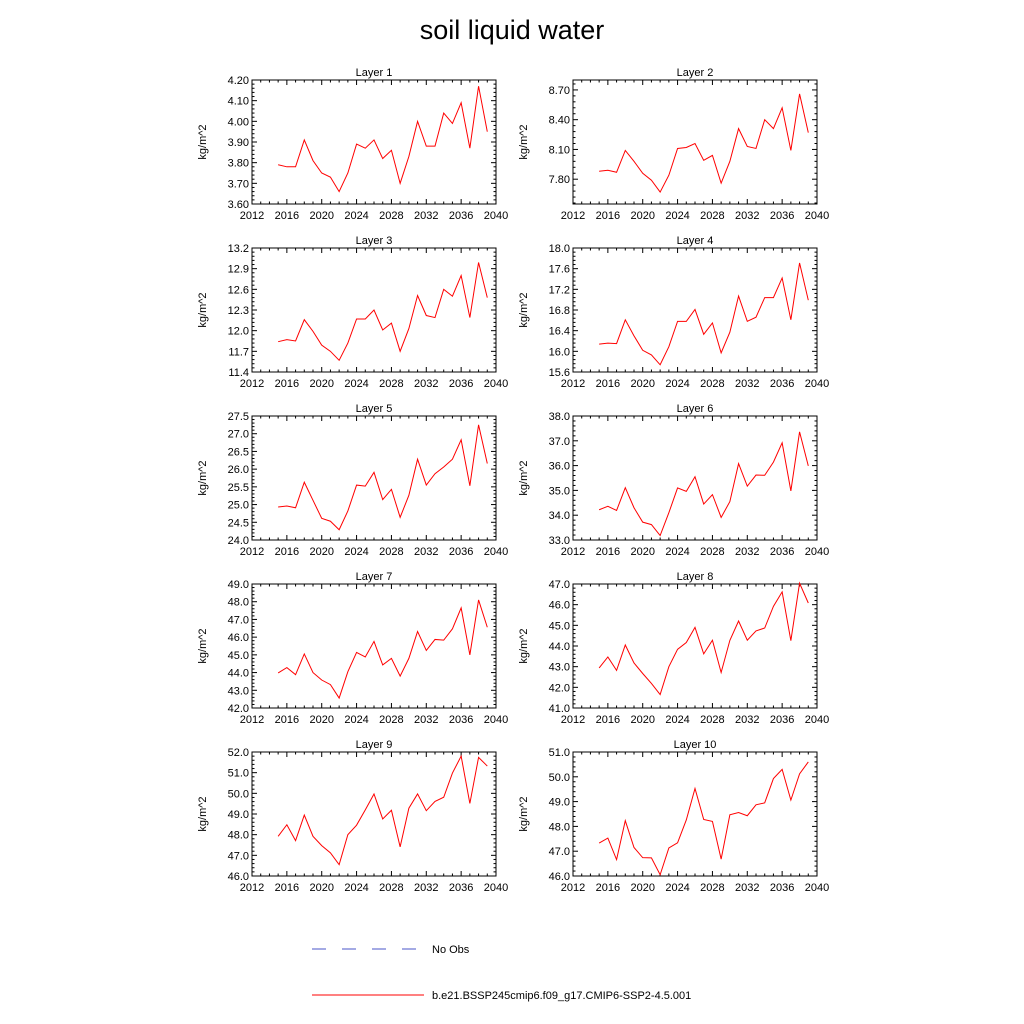  What do you see at coordinates (238, 452) in the screenshot?
I see `y-tick-label: 26.5` at bounding box center [238, 452].